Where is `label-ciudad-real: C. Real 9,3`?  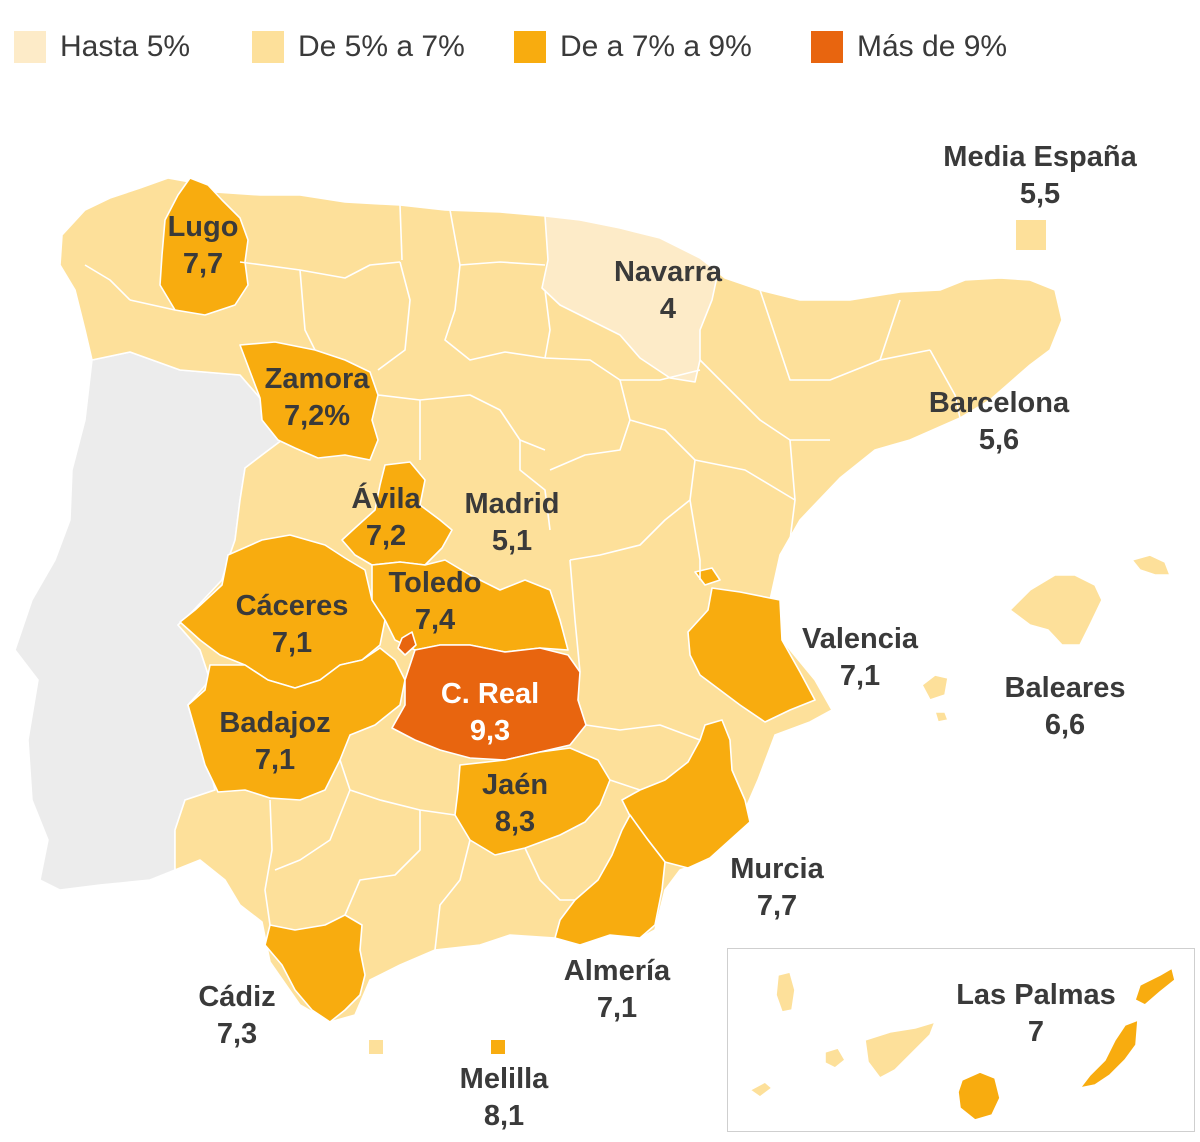 label-ciudad-real: C. Real 9,3 is located at coordinates (490, 713).